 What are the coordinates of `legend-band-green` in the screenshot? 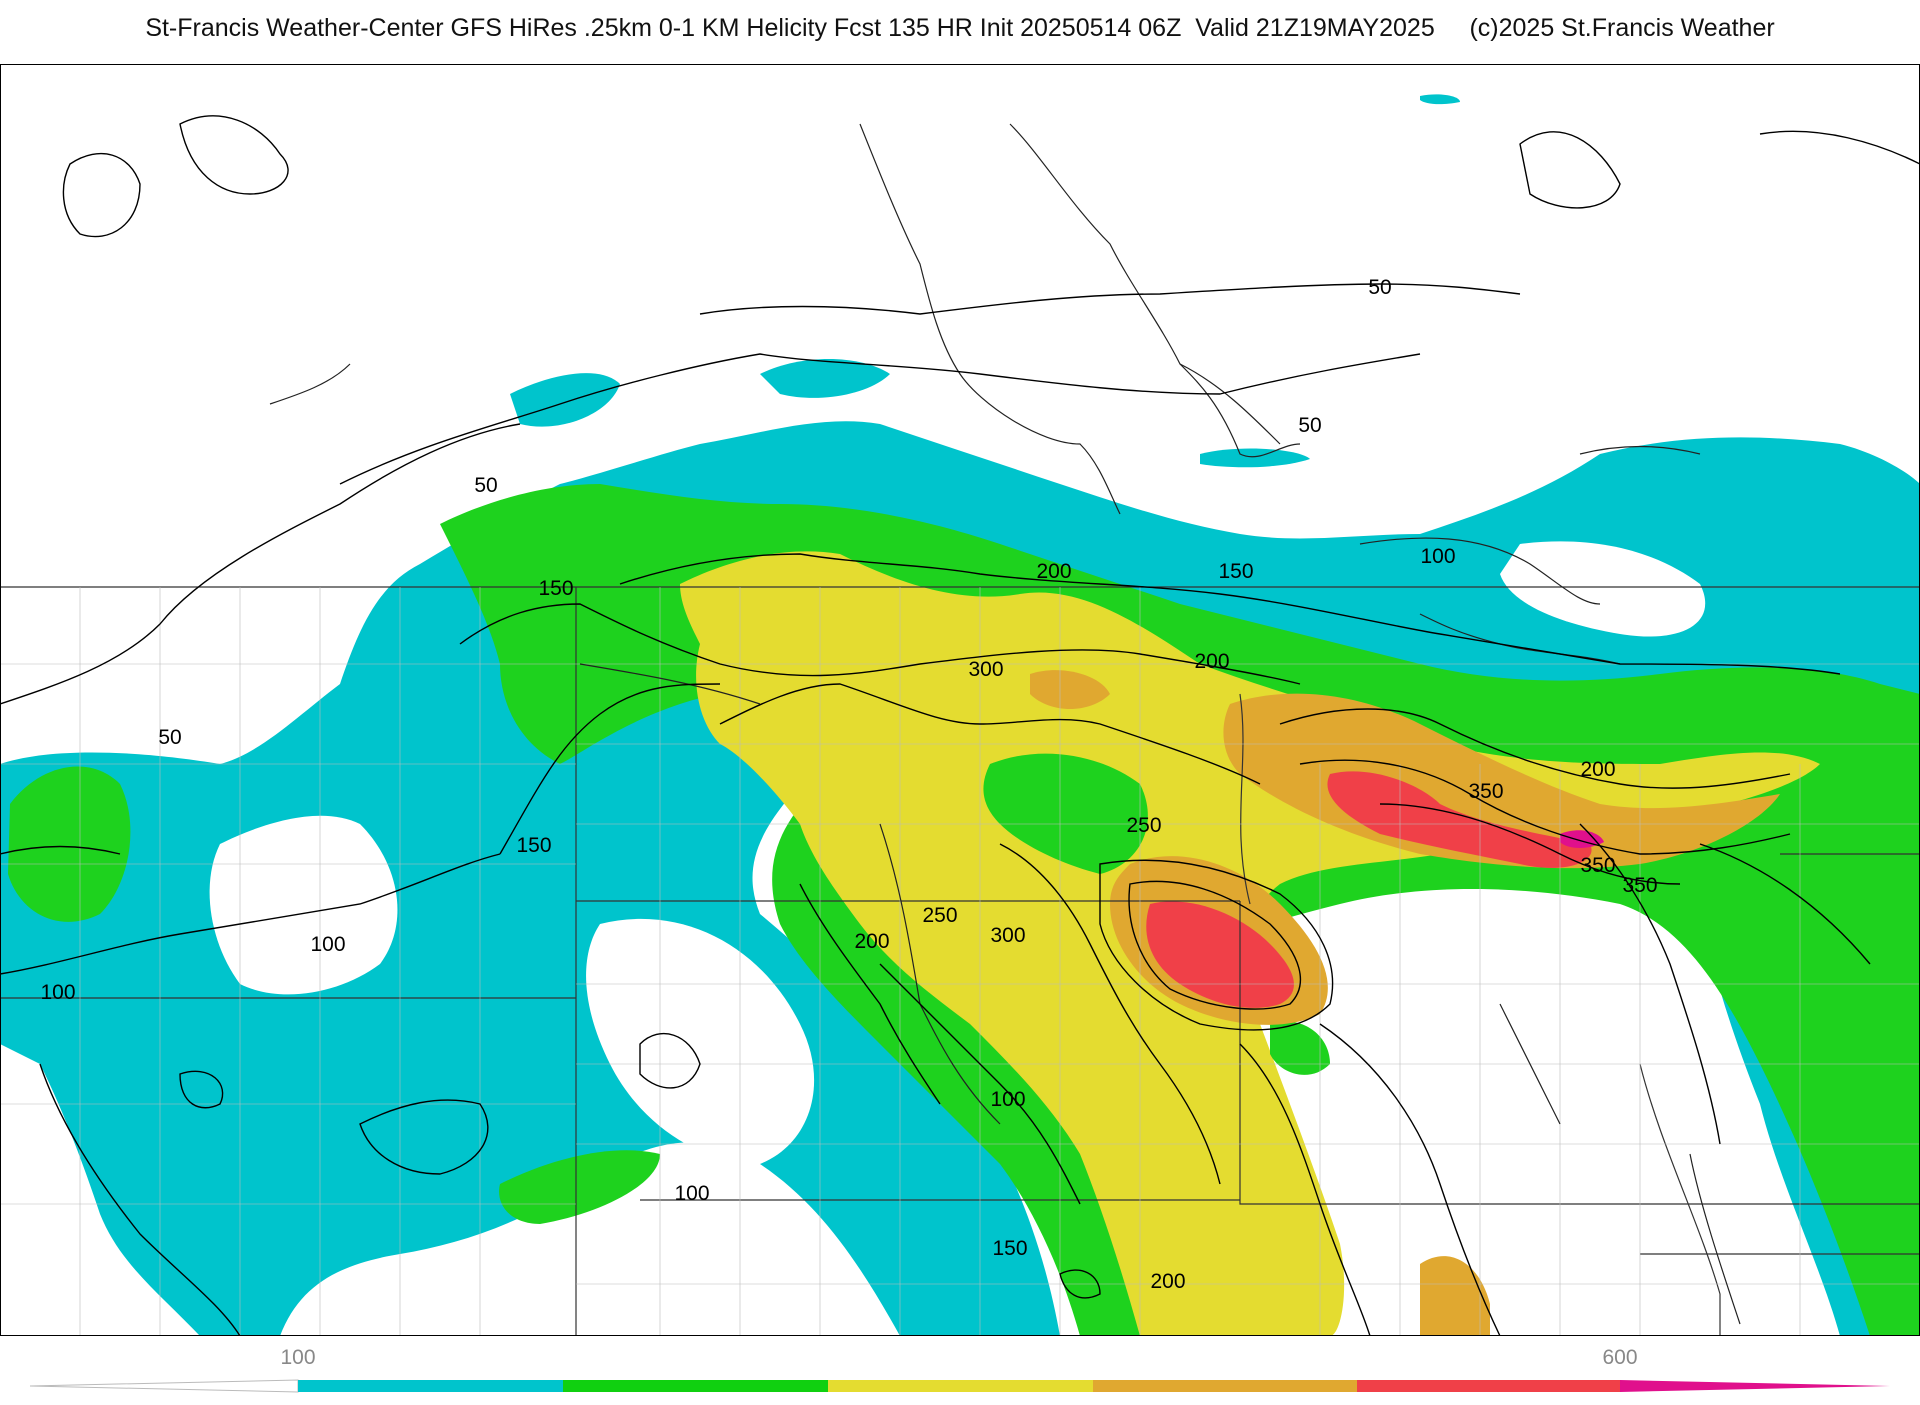 It's located at (695, 1386).